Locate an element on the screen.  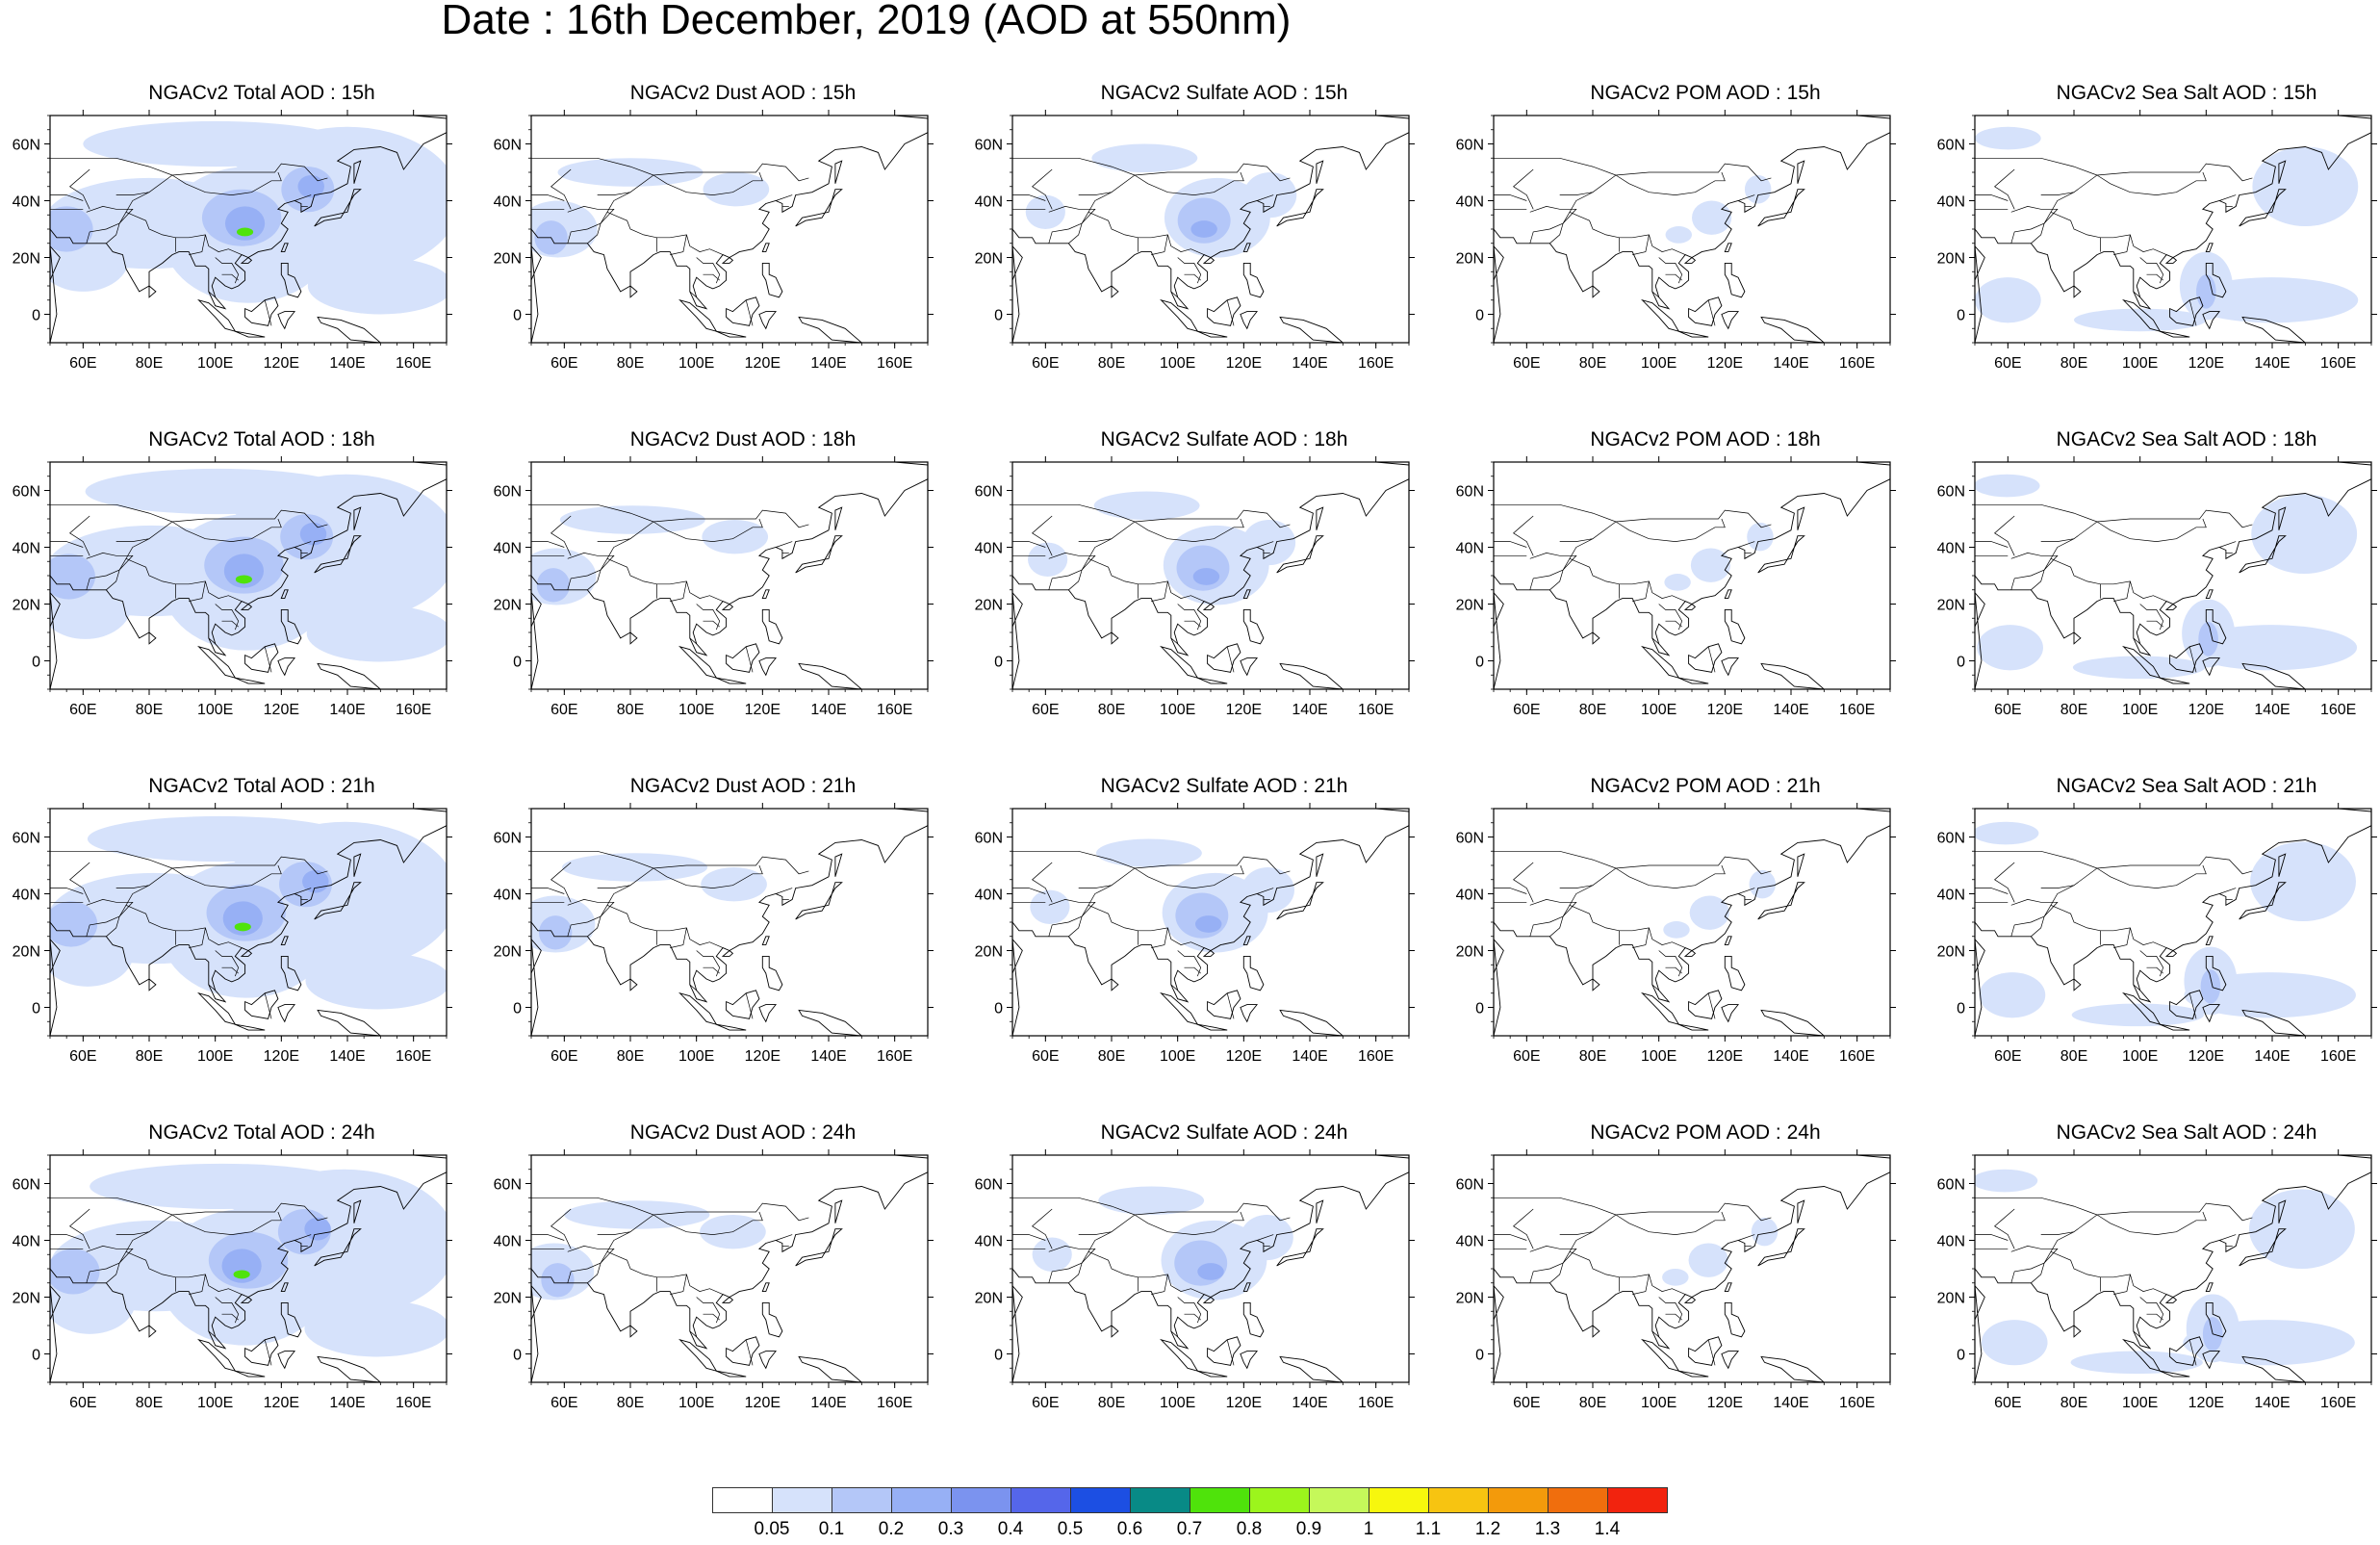
panel-title: NGACv2 Dust AOD : 15h is located at coordinates (743, 93).